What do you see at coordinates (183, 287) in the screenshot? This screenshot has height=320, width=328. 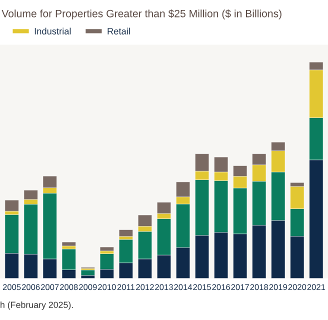 I see `x-tick-label: 2014` at bounding box center [183, 287].